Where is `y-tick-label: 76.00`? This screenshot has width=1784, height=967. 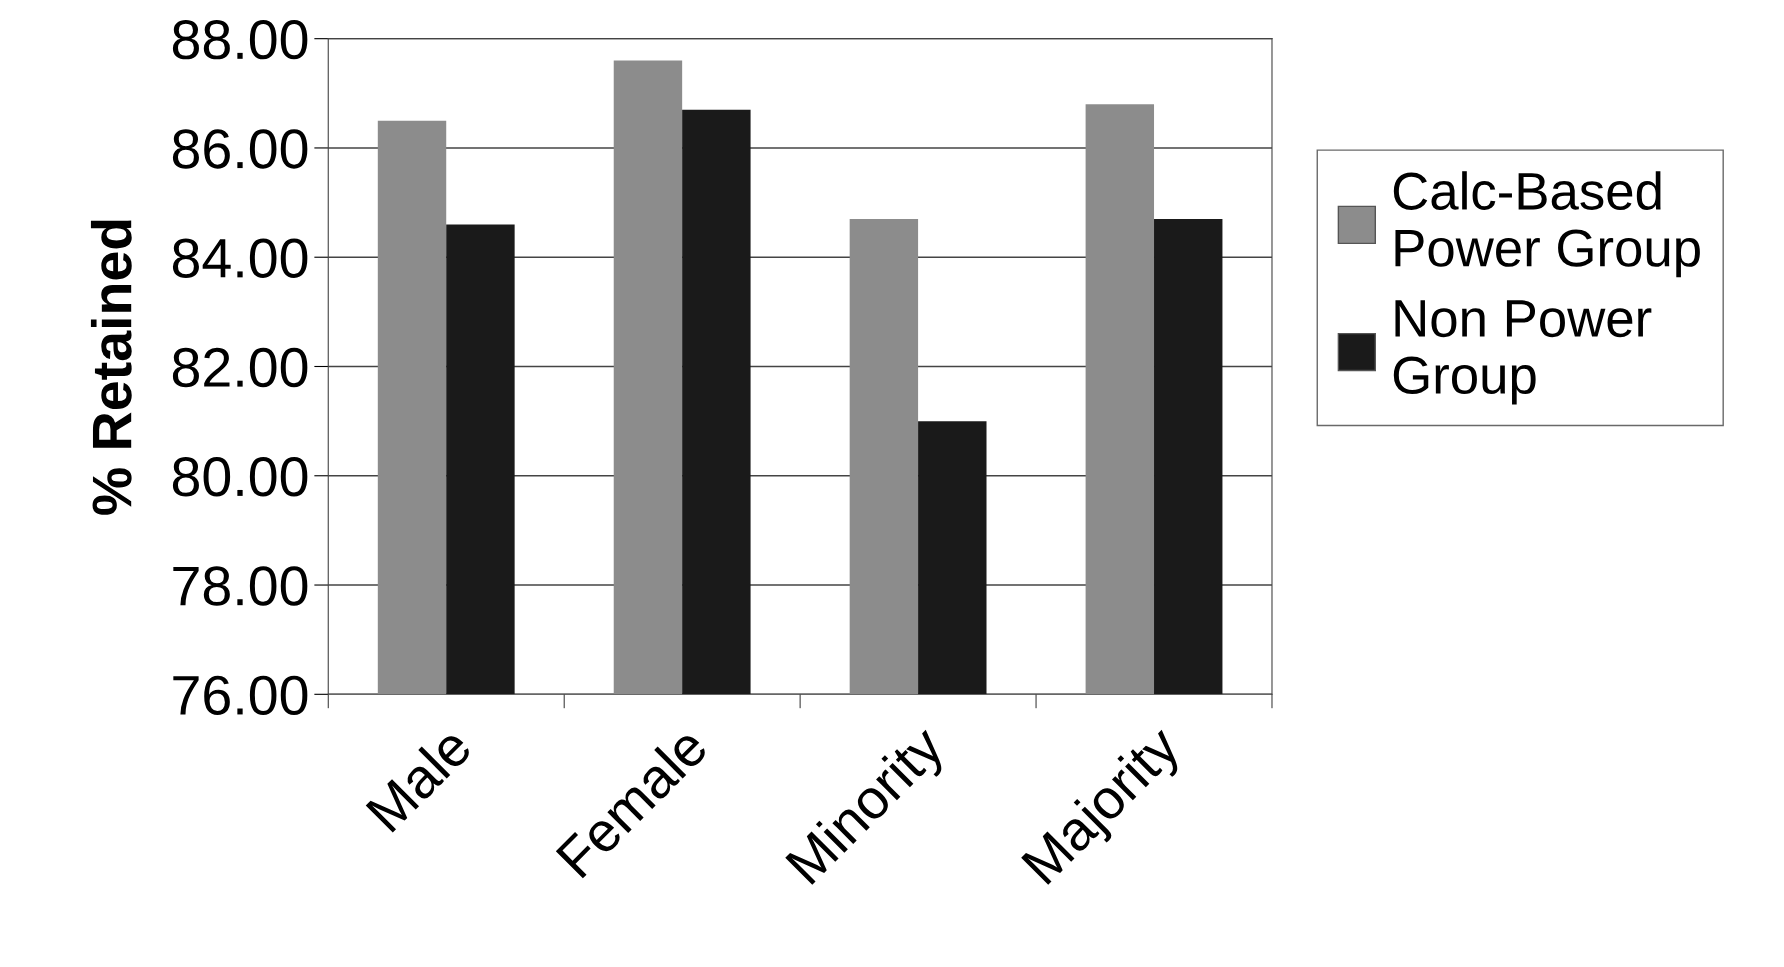
y-tick-label: 76.00 is located at coordinates (240, 695).